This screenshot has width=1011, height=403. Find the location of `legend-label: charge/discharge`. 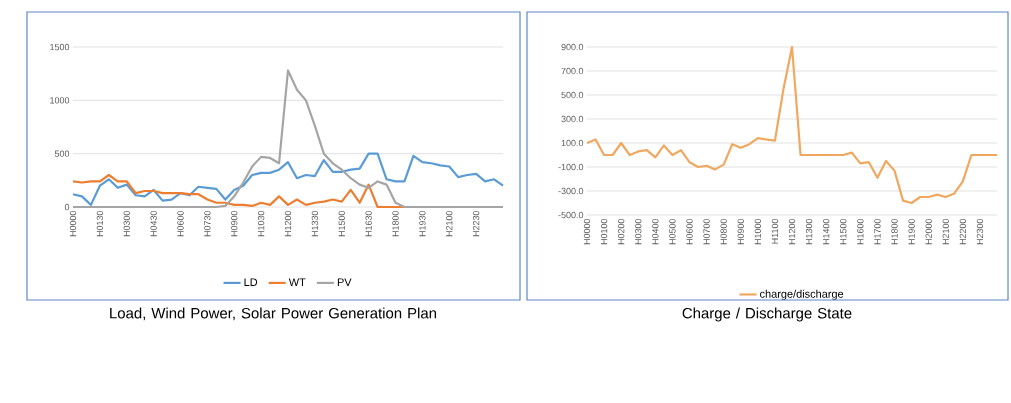

legend-label: charge/discharge is located at coordinates (802, 294).